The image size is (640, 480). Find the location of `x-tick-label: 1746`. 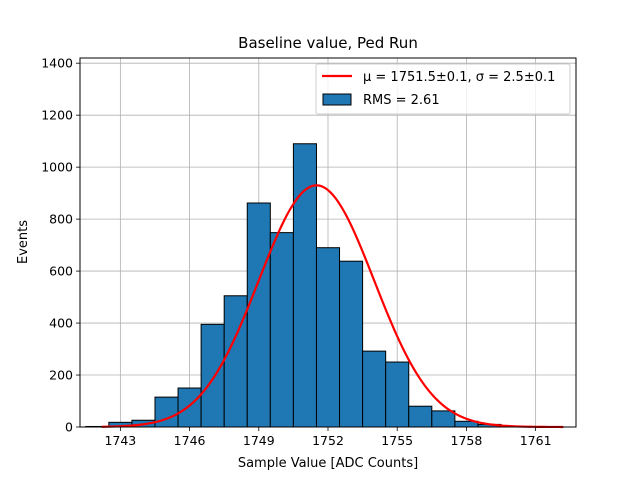

x-tick-label: 1746 is located at coordinates (190, 440).